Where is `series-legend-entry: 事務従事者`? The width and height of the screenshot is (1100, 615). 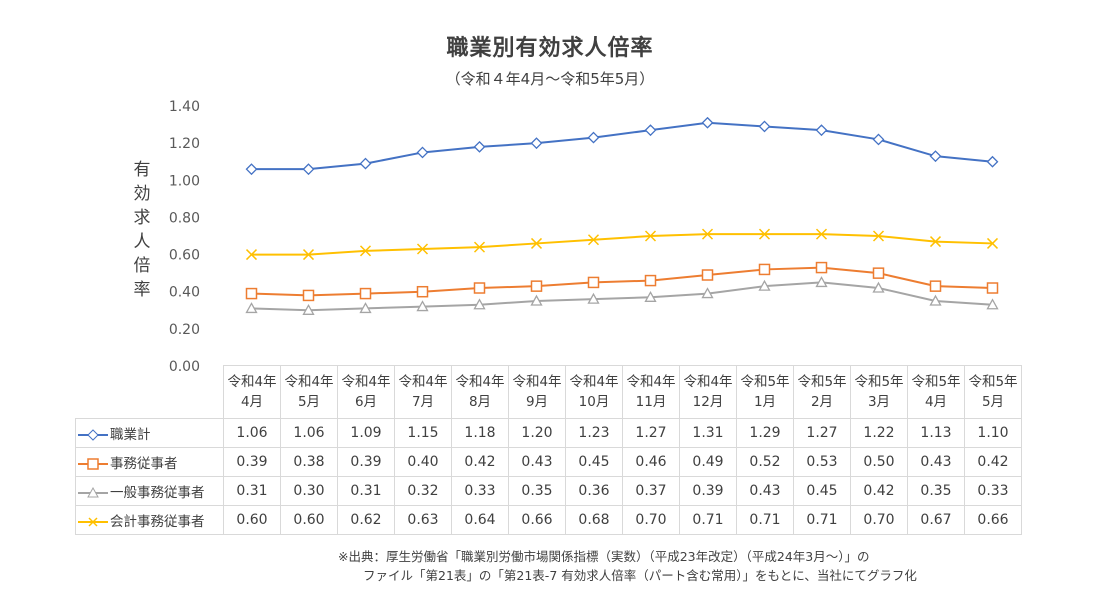
series-legend-entry: 事務従事者 is located at coordinates (149, 462).